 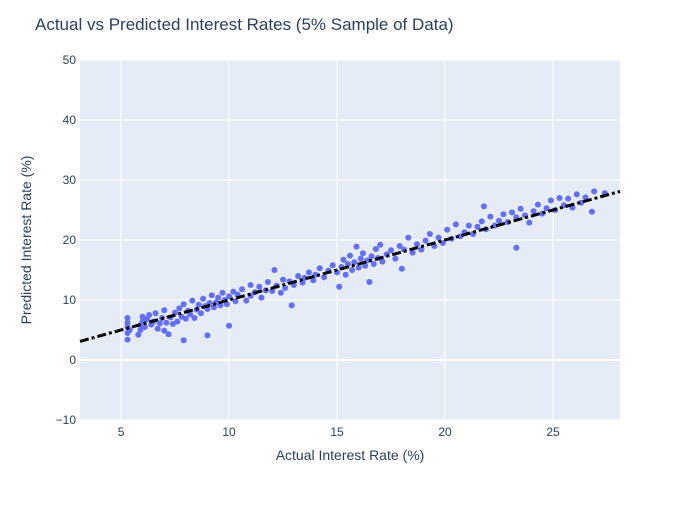 I want to click on x-tick-label: 5, so click(x=121, y=432).